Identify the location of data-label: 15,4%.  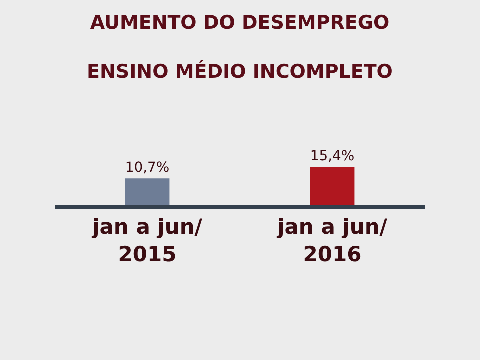
(332, 156).